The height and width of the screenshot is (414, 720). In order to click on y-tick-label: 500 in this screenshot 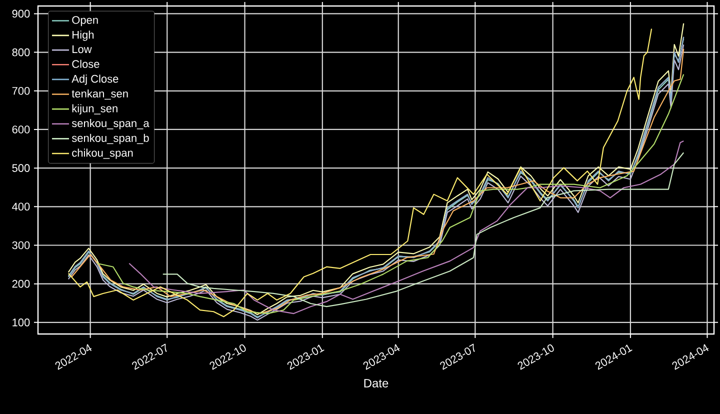, I will do `click(21, 168)`.